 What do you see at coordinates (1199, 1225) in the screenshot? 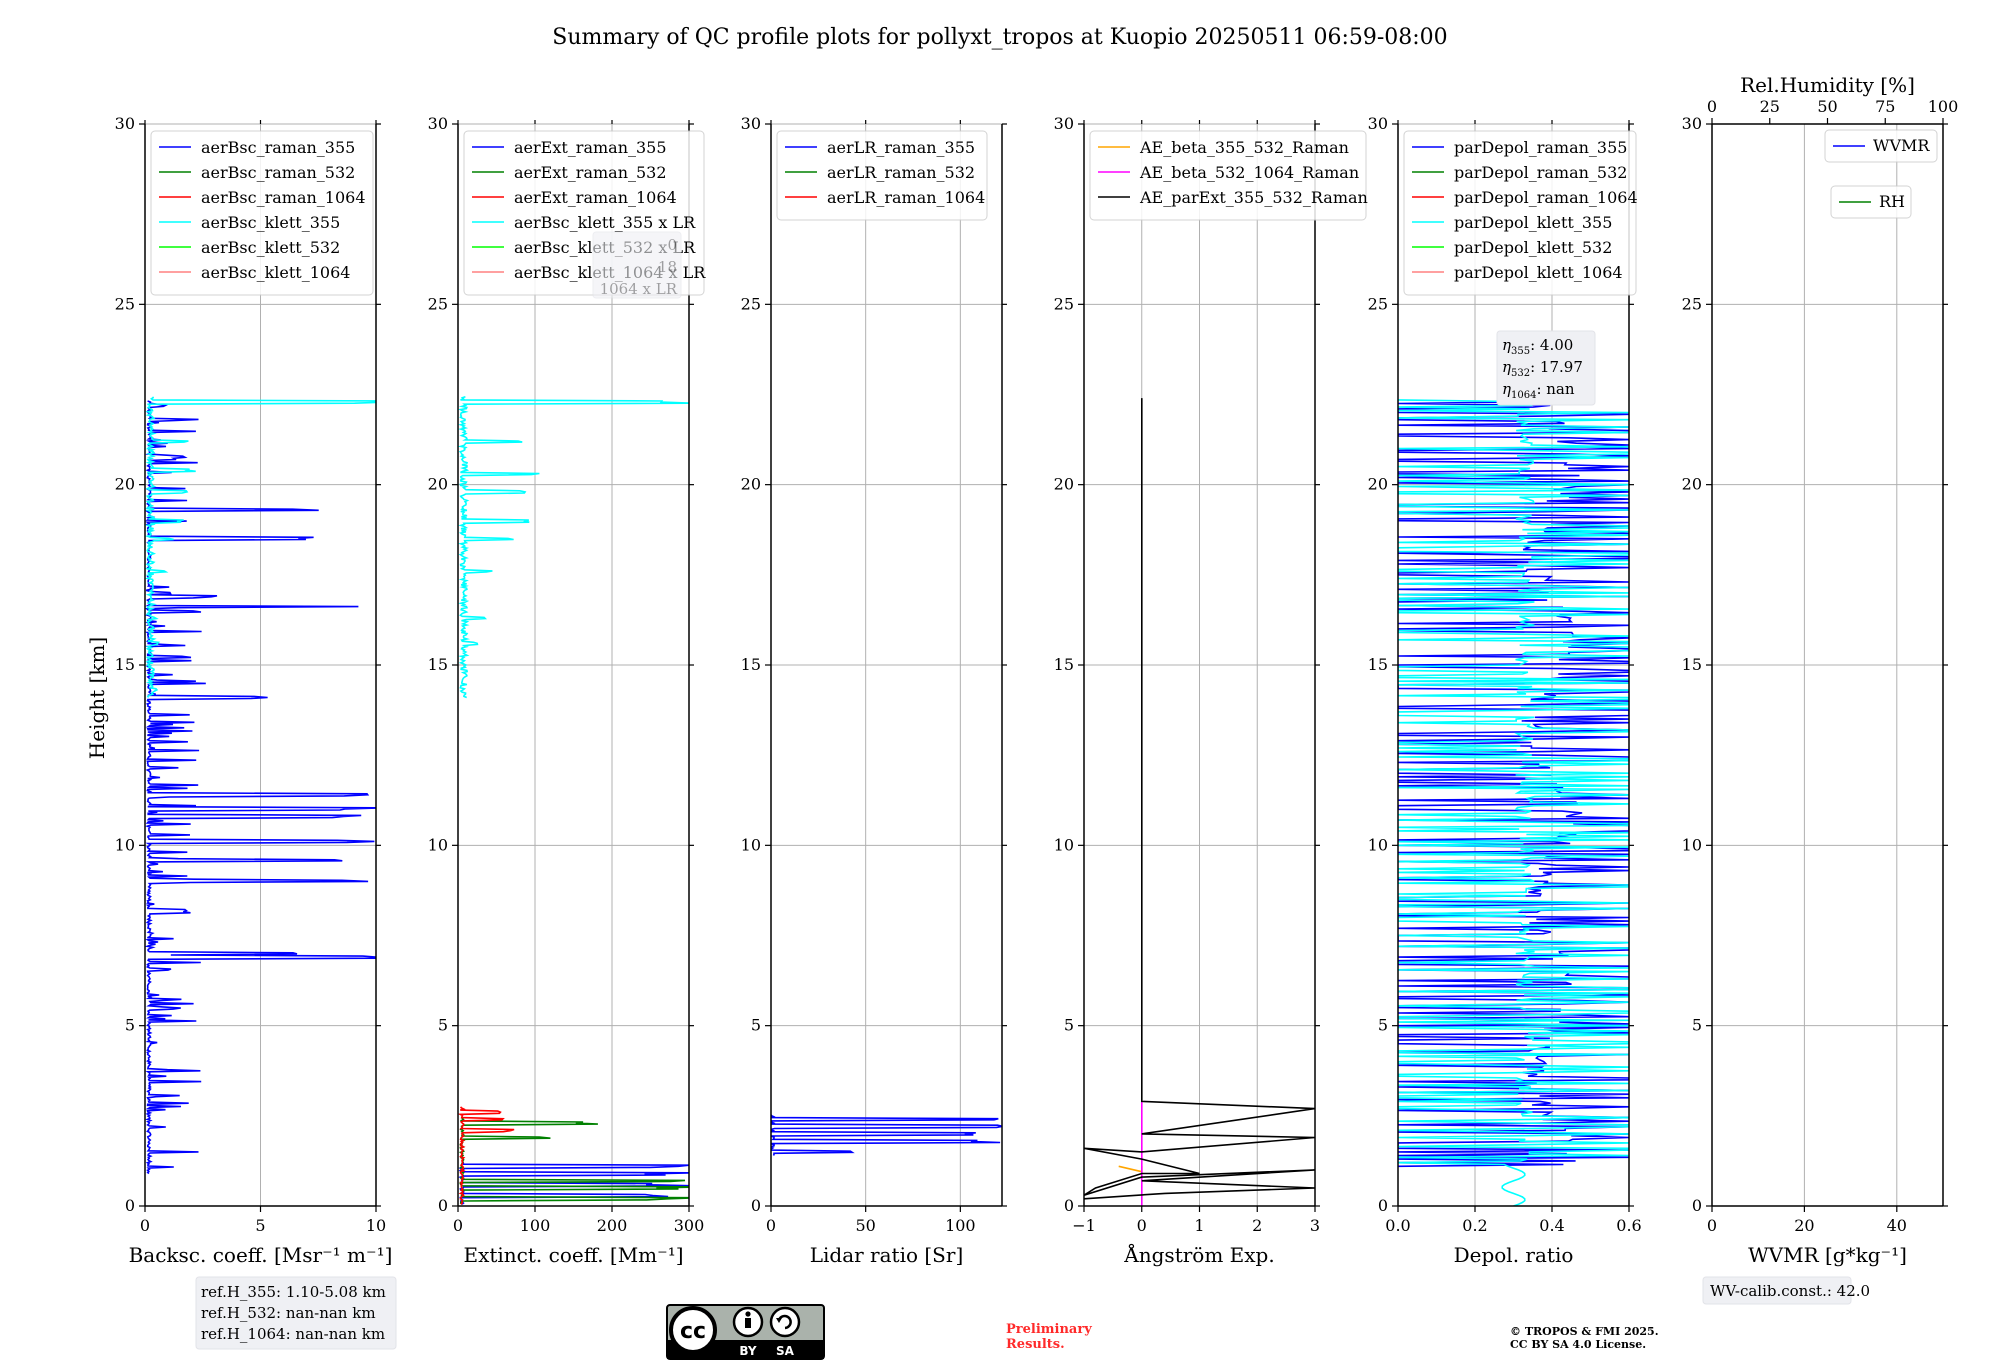
I see `x-tick-label: 1` at bounding box center [1199, 1225].